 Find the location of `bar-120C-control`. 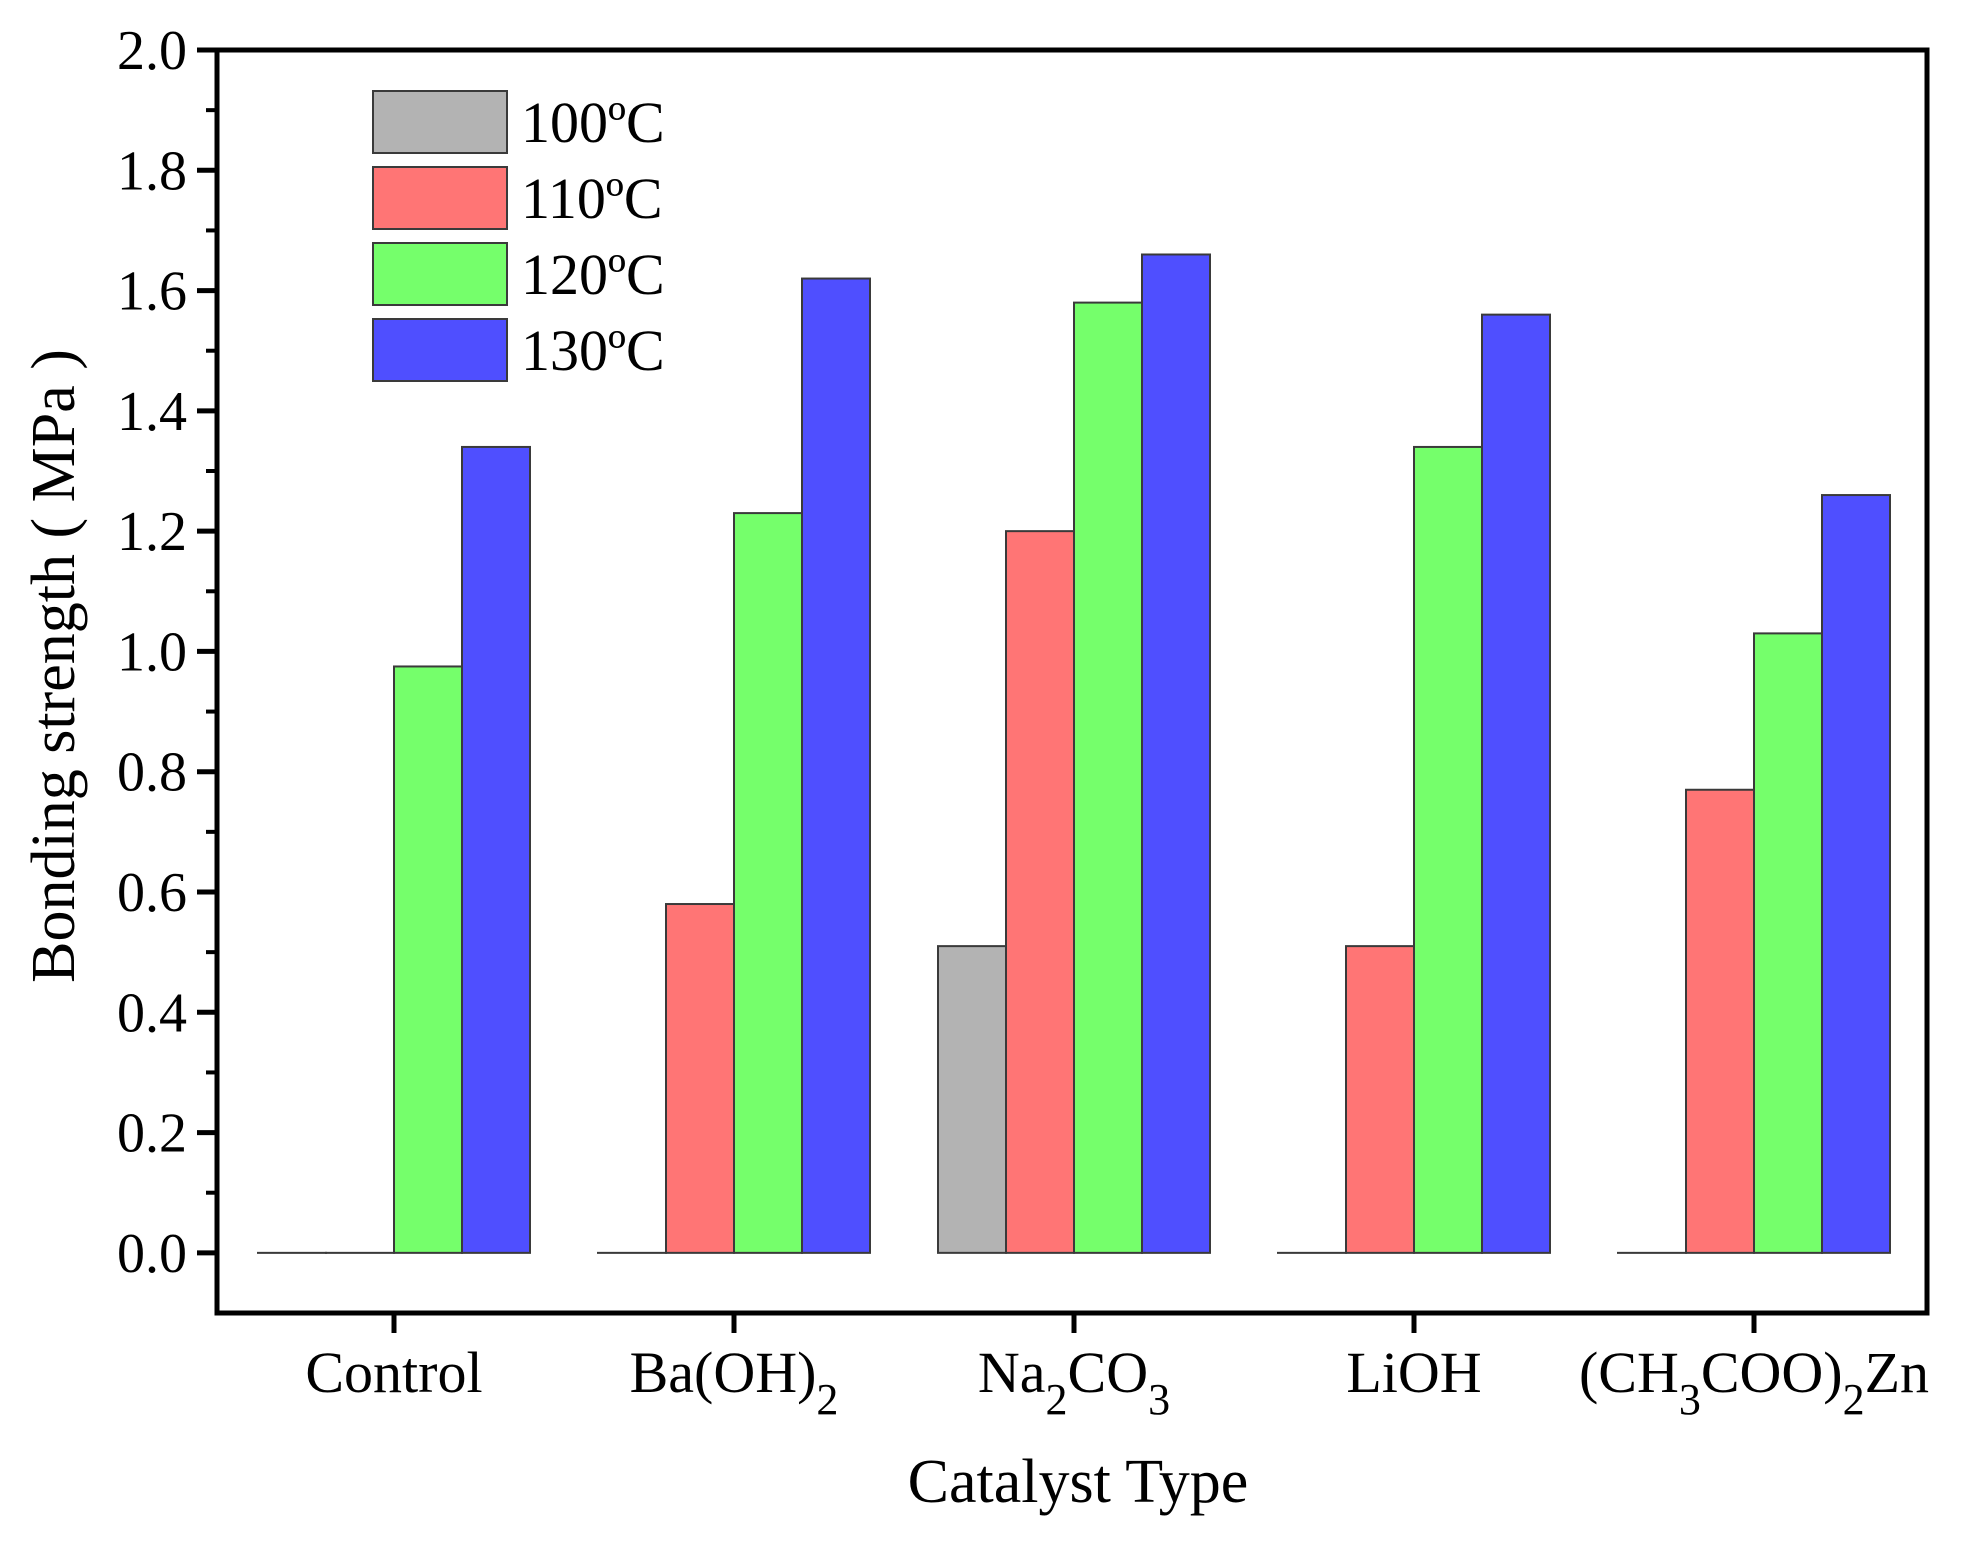

bar-120C-control is located at coordinates (428, 959).